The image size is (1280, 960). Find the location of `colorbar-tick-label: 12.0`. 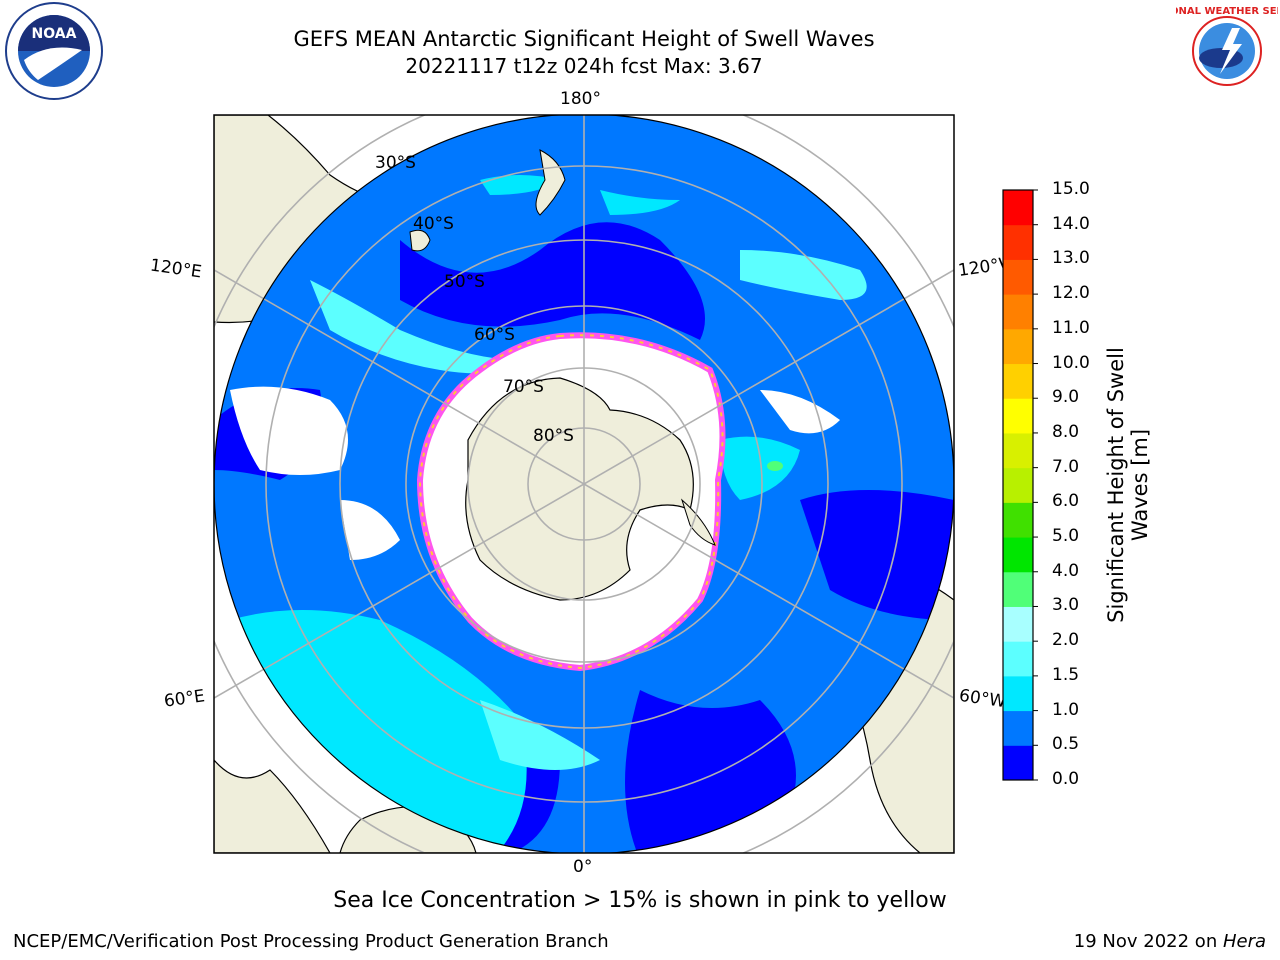

colorbar-tick-label: 12.0 is located at coordinates (1071, 293).